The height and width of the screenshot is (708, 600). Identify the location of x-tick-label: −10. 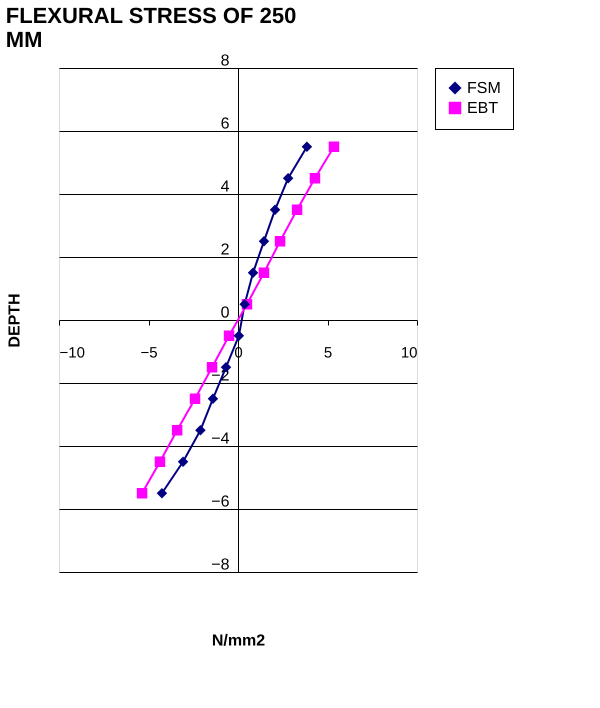
(72, 353).